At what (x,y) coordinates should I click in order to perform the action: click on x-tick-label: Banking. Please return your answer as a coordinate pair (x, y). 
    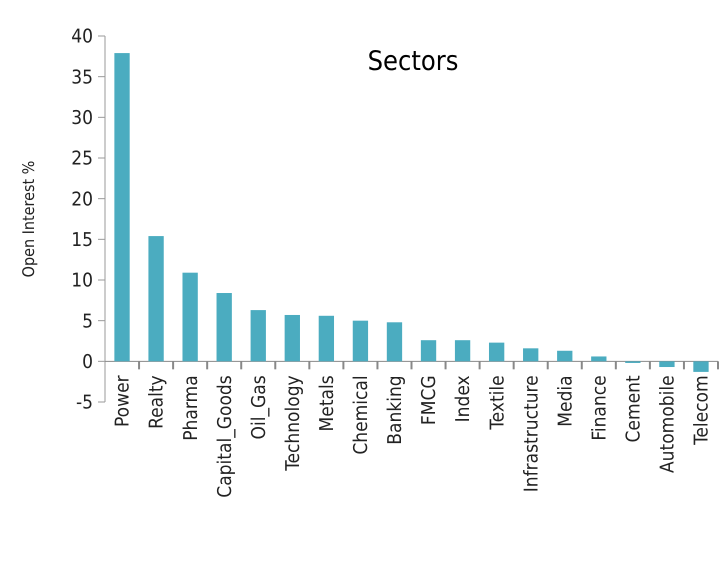
    Looking at the image, I should click on (395, 410).